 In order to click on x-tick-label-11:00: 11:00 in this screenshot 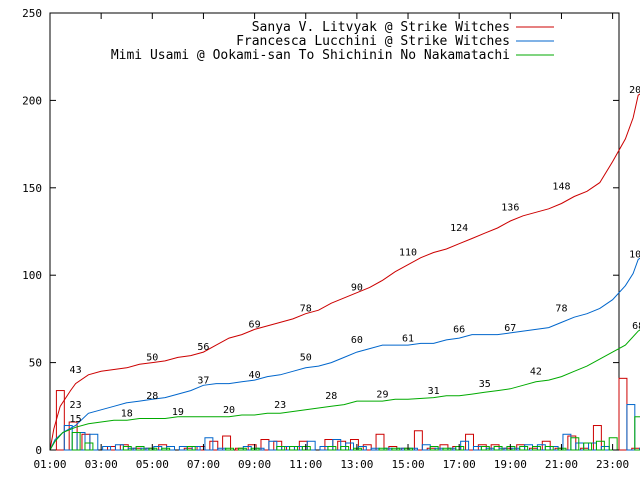, I will do `click(305, 464)`.